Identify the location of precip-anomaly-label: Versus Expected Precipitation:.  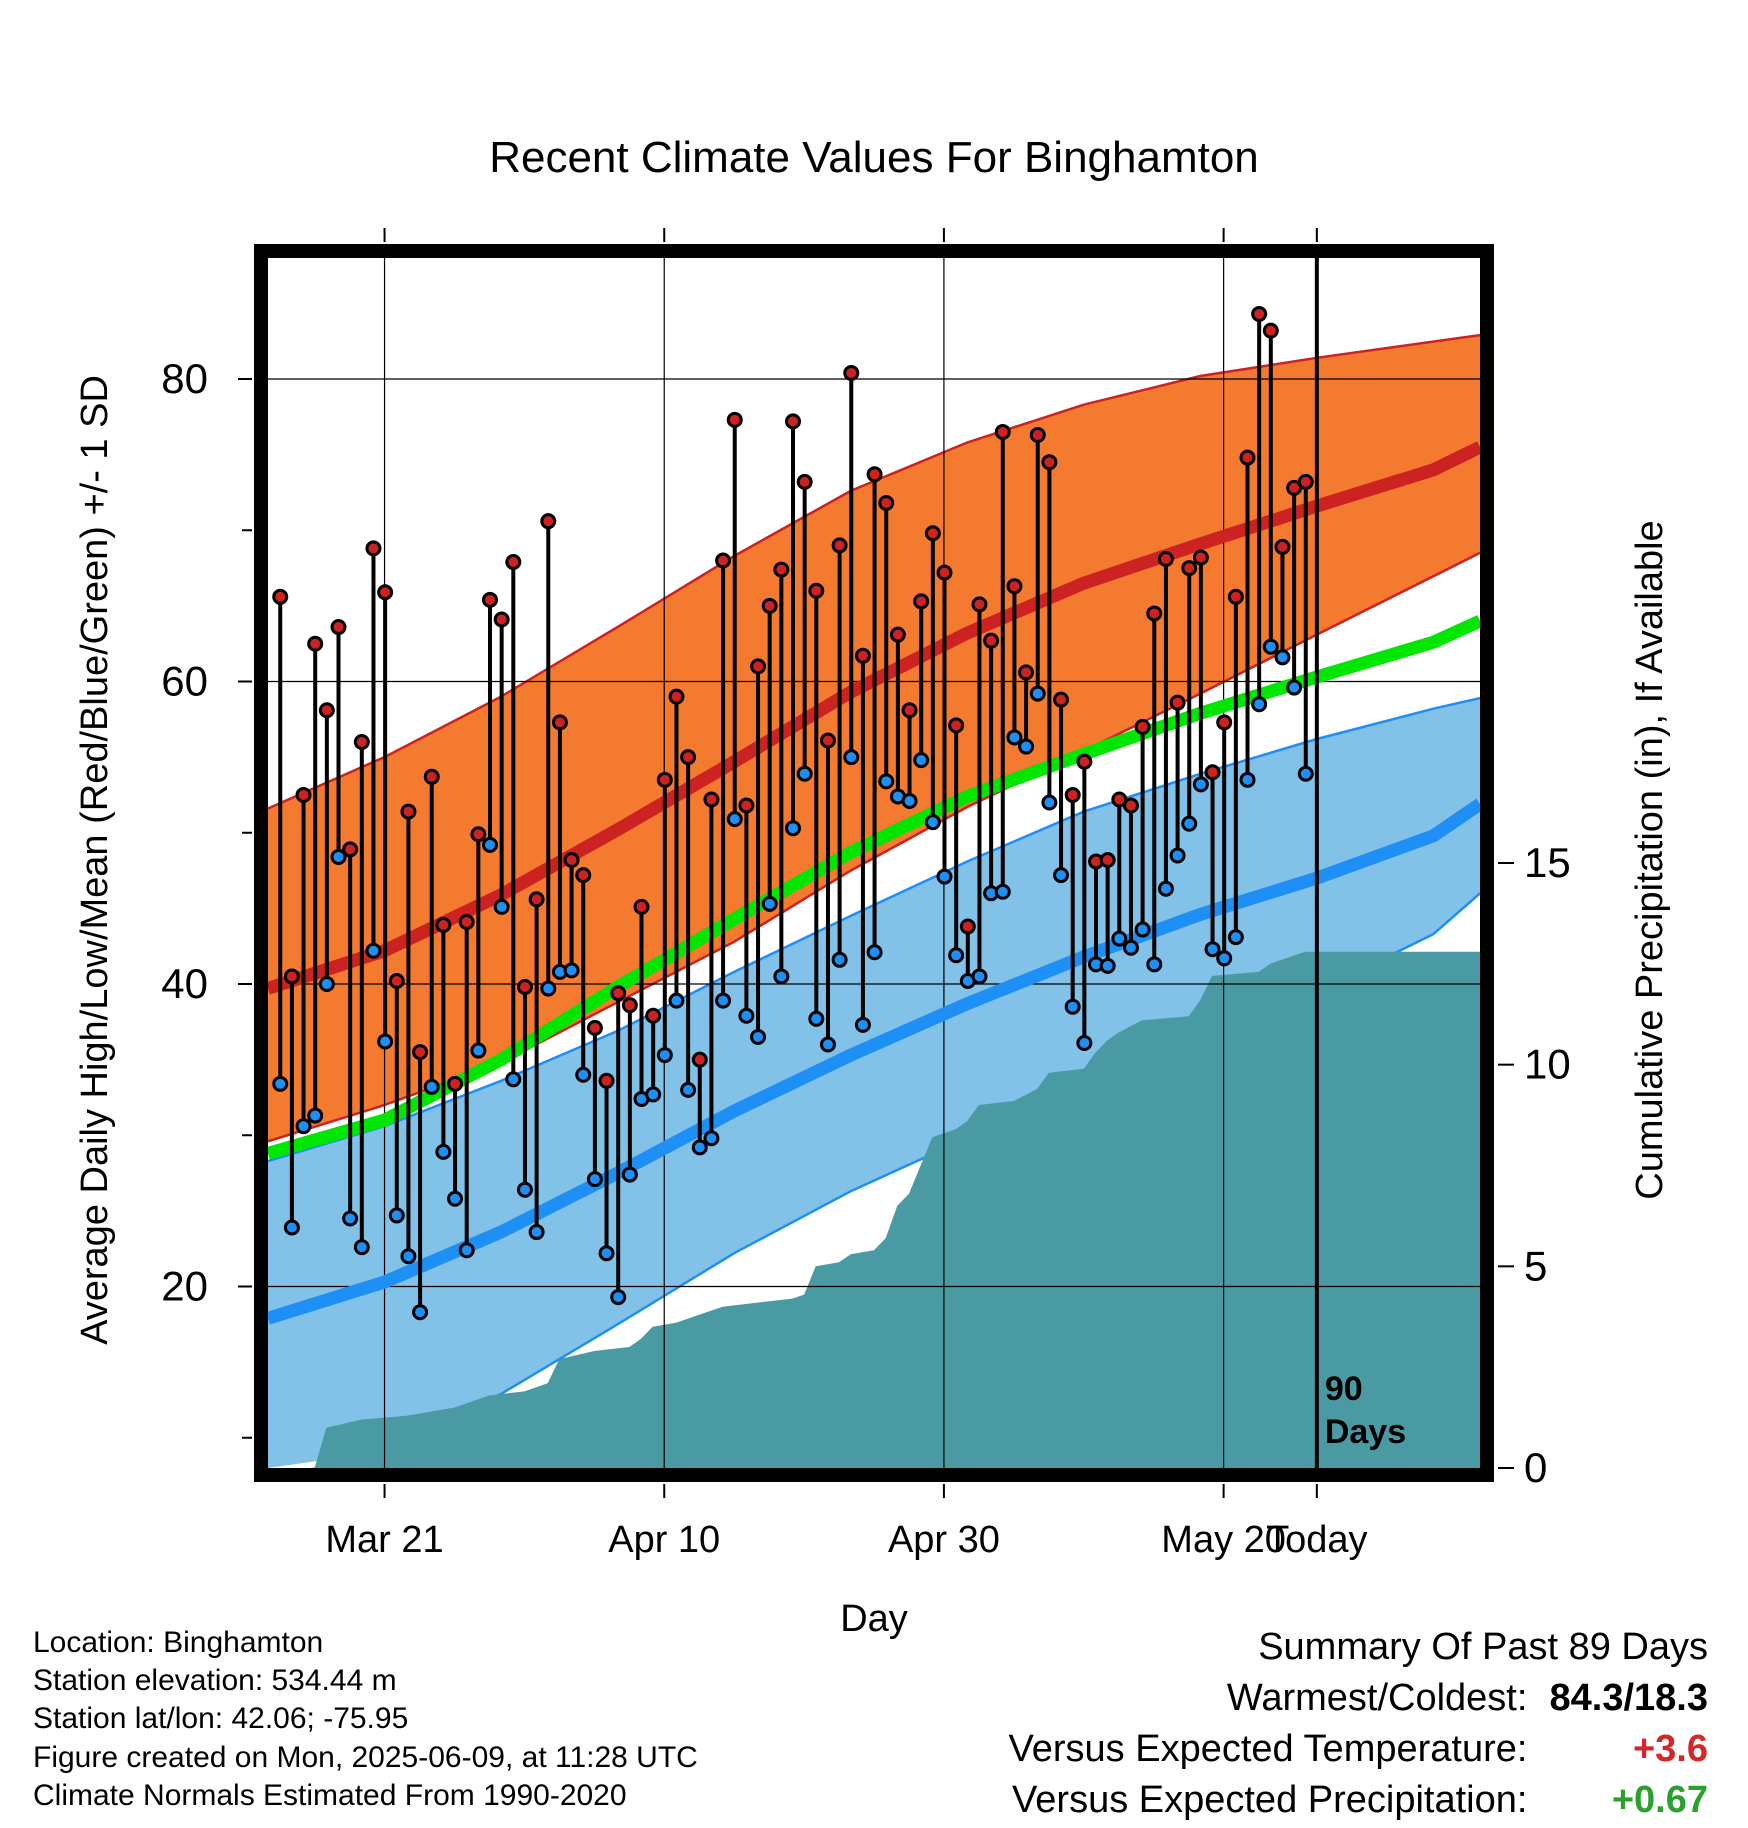
(1270, 1800).